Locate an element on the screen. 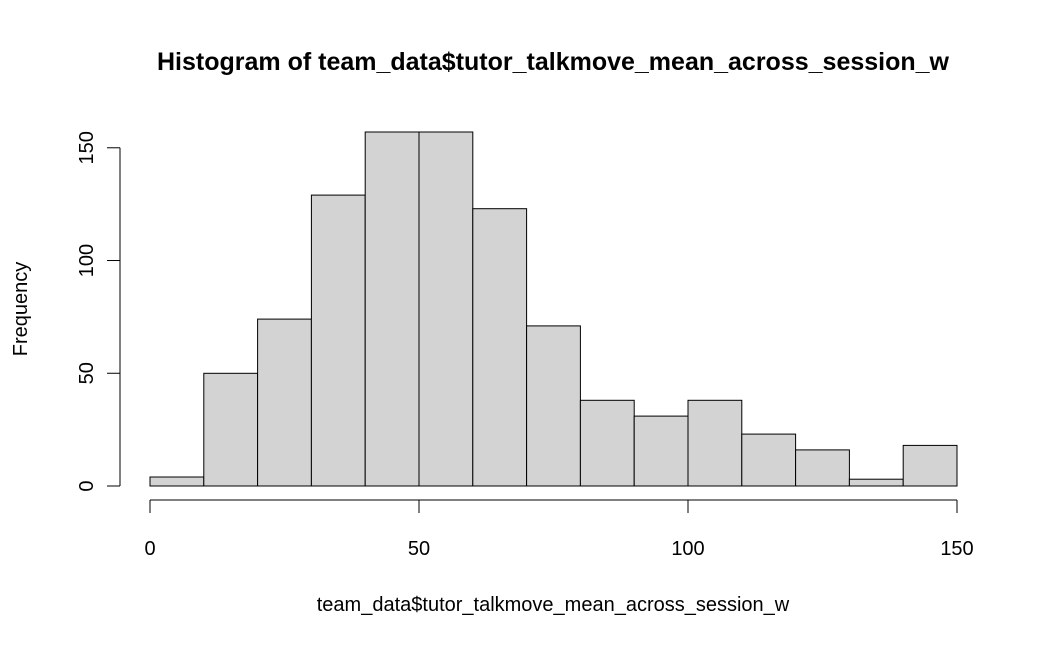 Image resolution: width=1050 pixels, height=648 pixels. x-axis: 0 50 100 150 is located at coordinates (559, 529).